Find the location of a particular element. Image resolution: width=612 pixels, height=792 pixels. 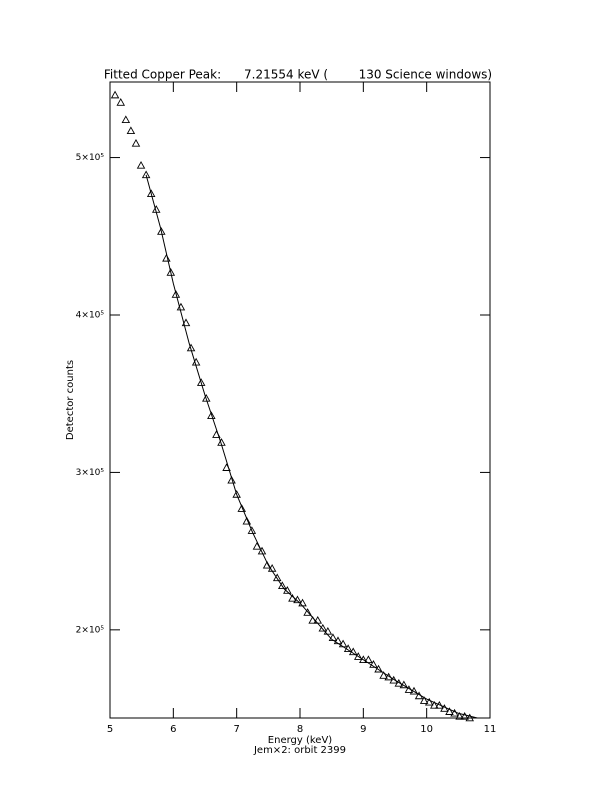

x-tick-label: 8 is located at coordinates (300, 729).